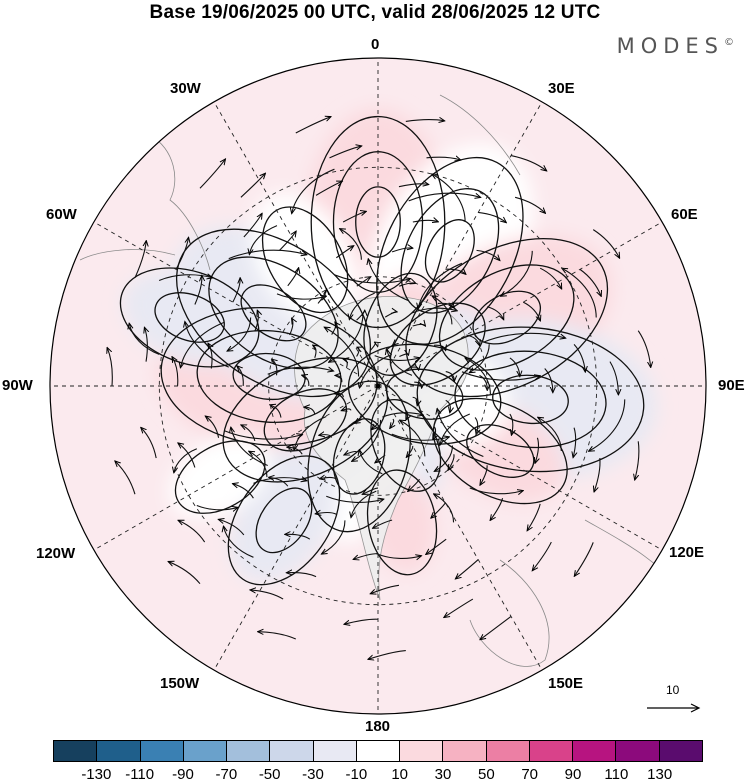 The height and width of the screenshot is (783, 750). Describe the element at coordinates (61, 214) in the screenshot. I see `lon-label-60w: 60W` at that location.